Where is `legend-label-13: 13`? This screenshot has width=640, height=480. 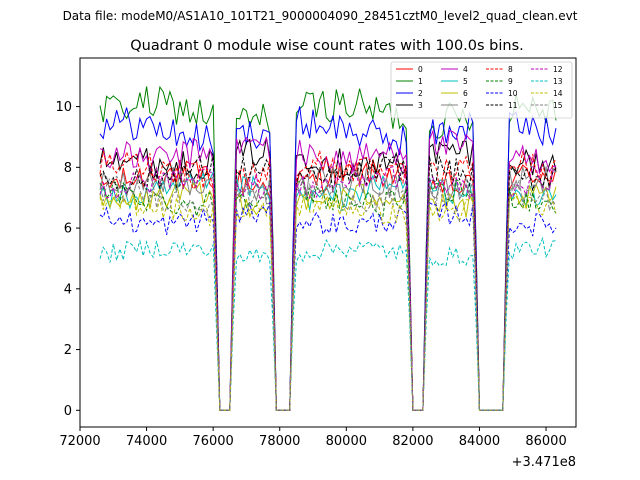 legend-label-13: 13 is located at coordinates (558, 81).